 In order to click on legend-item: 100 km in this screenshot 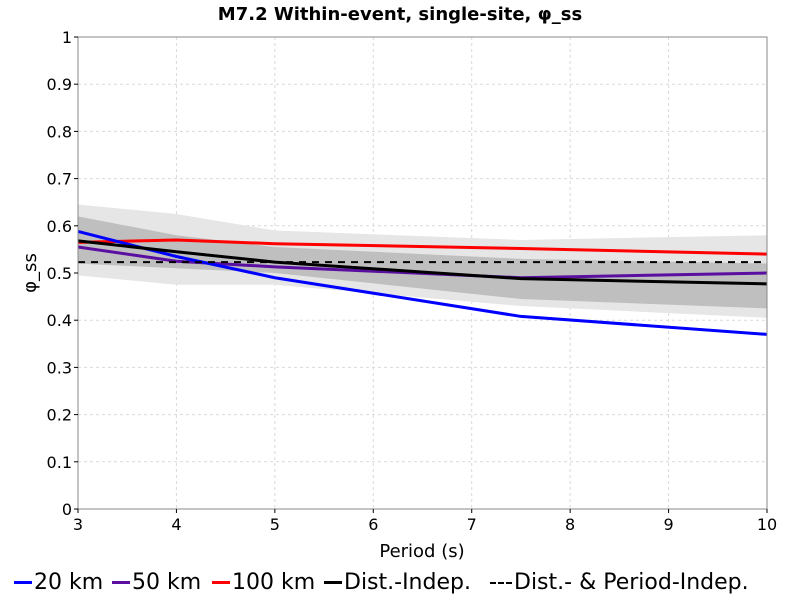, I will do `click(263, 582)`.